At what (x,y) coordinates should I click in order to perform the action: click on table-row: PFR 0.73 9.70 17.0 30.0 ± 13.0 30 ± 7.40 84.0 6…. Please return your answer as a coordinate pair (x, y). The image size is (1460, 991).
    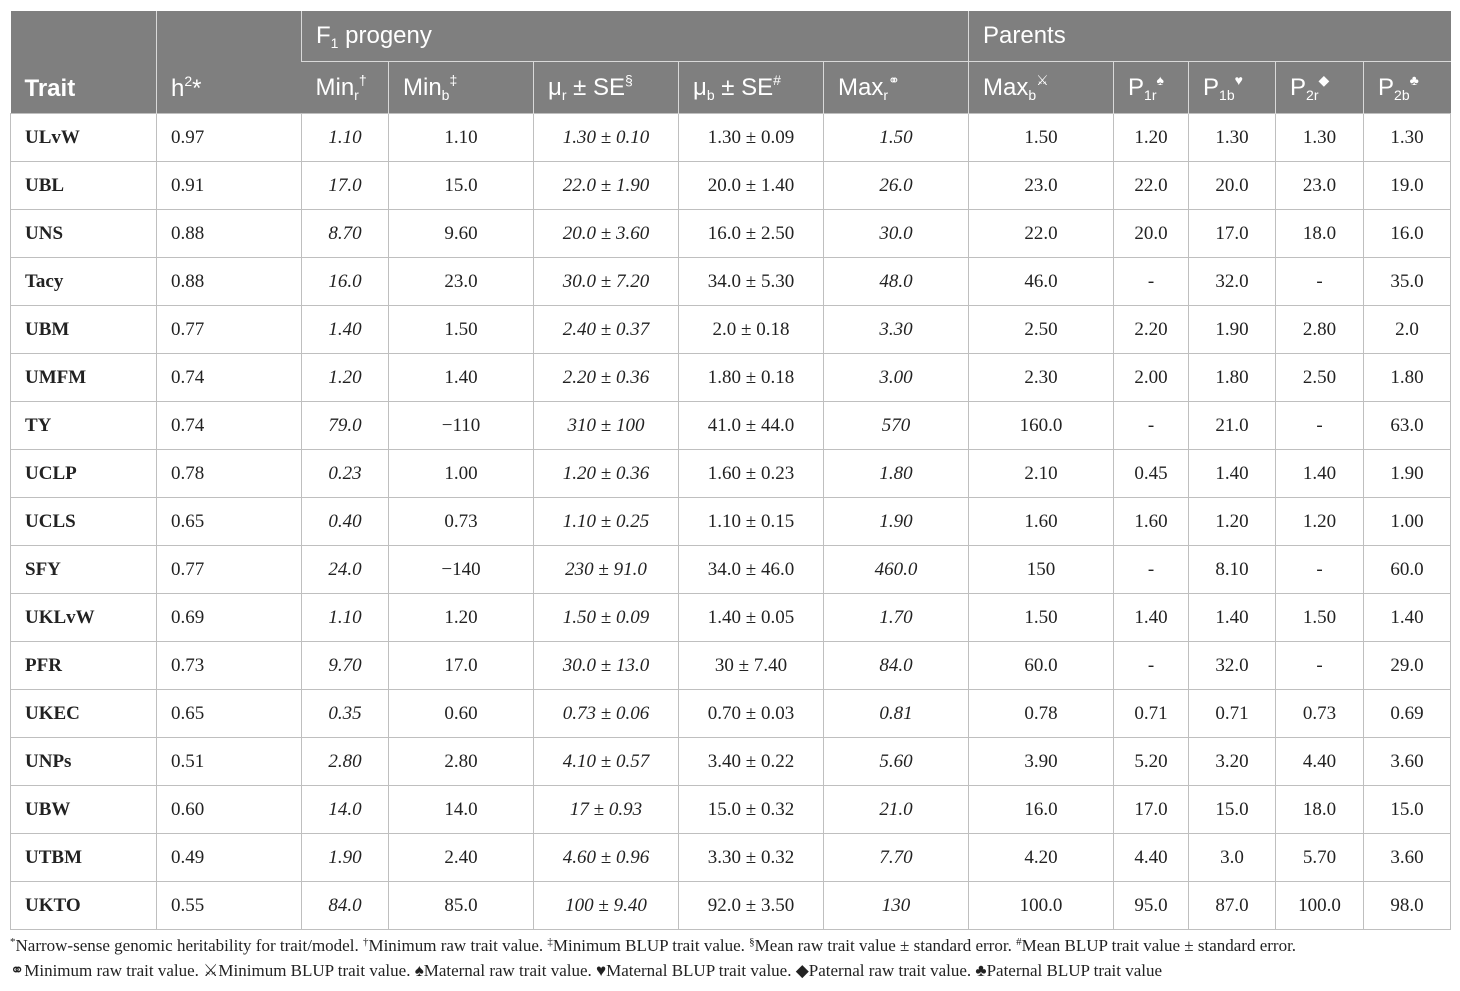
    Looking at the image, I should click on (731, 665).